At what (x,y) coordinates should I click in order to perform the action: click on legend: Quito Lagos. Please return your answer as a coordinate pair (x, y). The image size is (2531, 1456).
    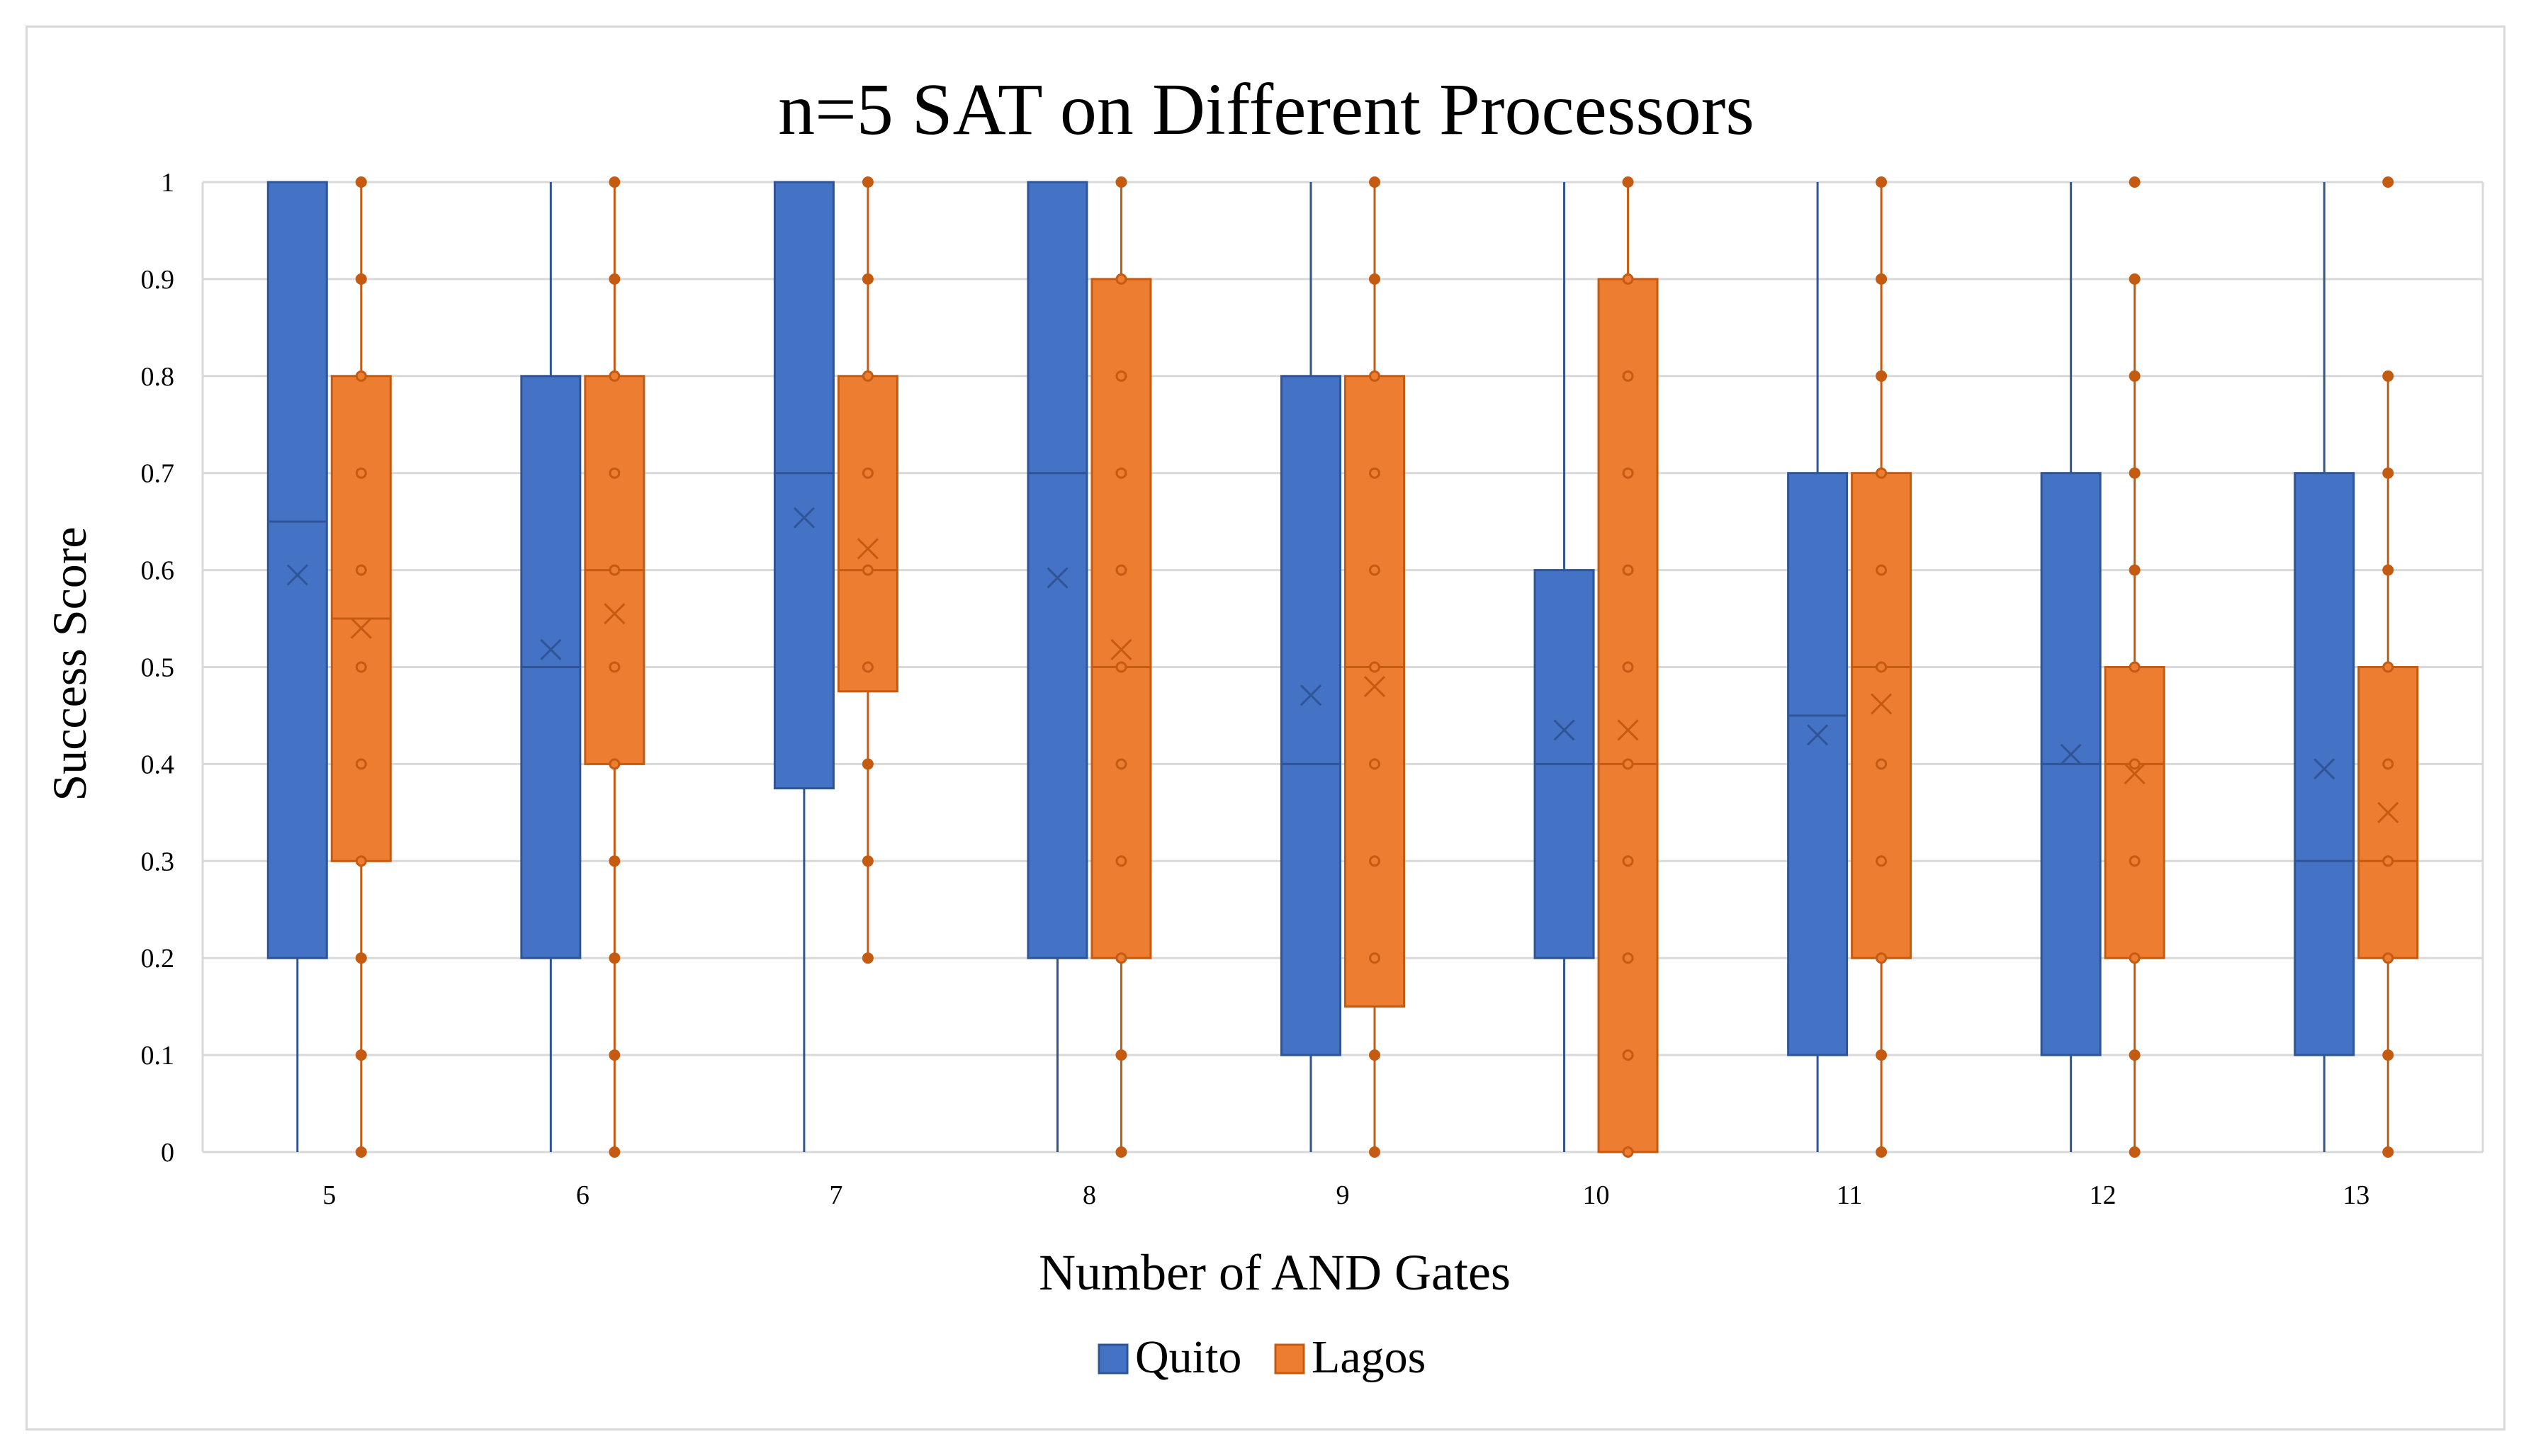
    Looking at the image, I should click on (1262, 1357).